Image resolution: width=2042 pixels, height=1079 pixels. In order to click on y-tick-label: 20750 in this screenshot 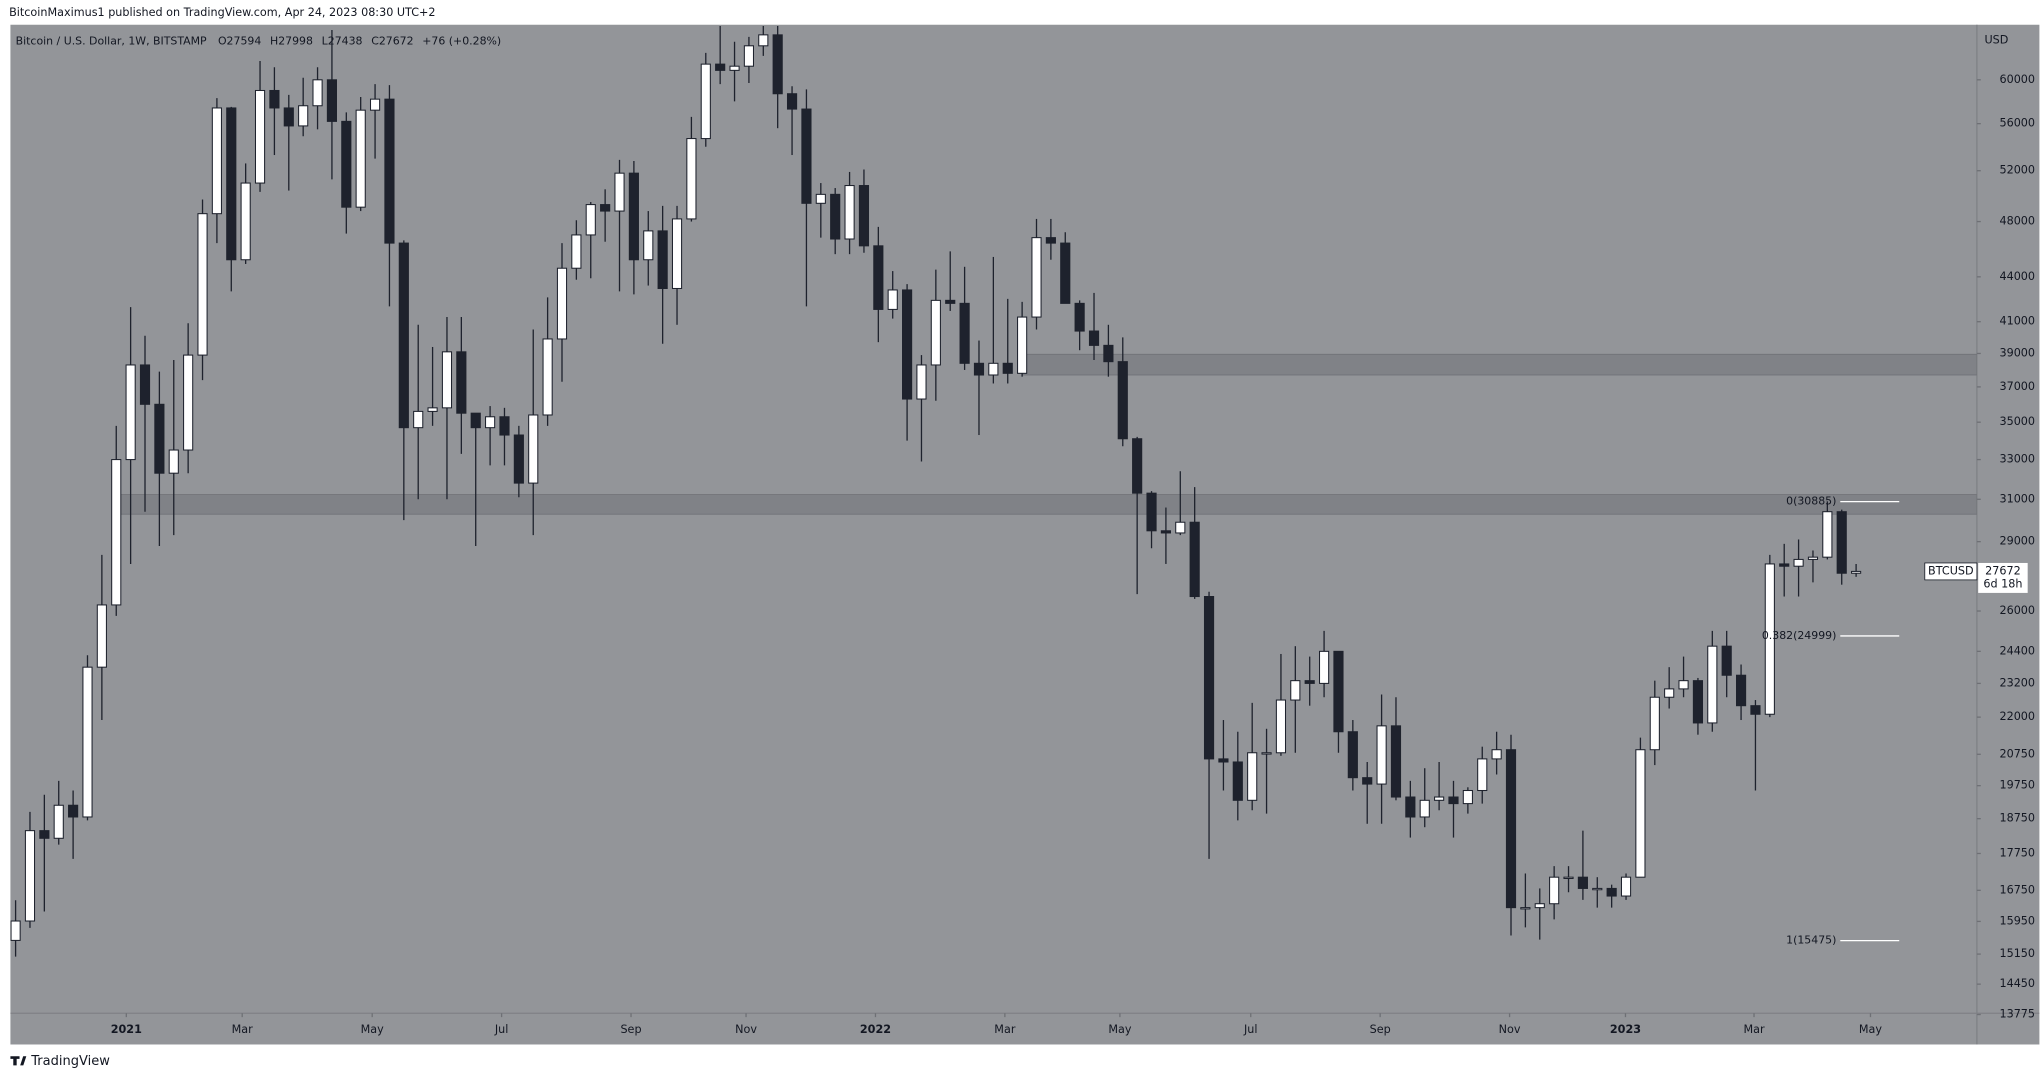, I will do `click(2017, 753)`.